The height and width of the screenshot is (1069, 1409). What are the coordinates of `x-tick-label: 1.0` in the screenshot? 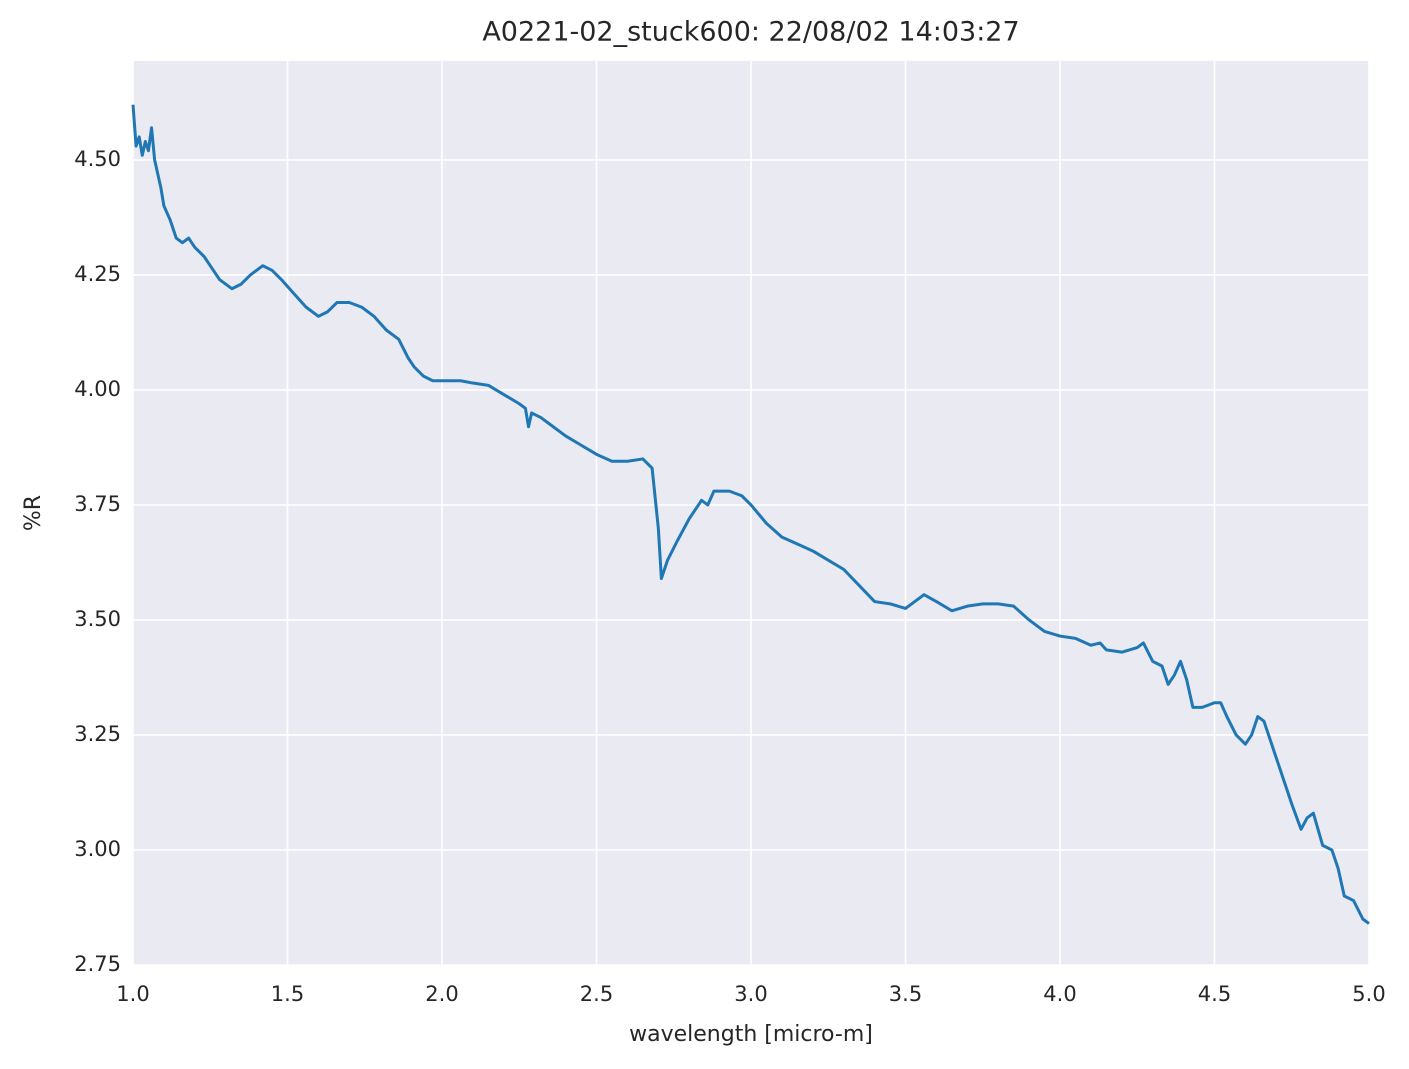 It's located at (132, 994).